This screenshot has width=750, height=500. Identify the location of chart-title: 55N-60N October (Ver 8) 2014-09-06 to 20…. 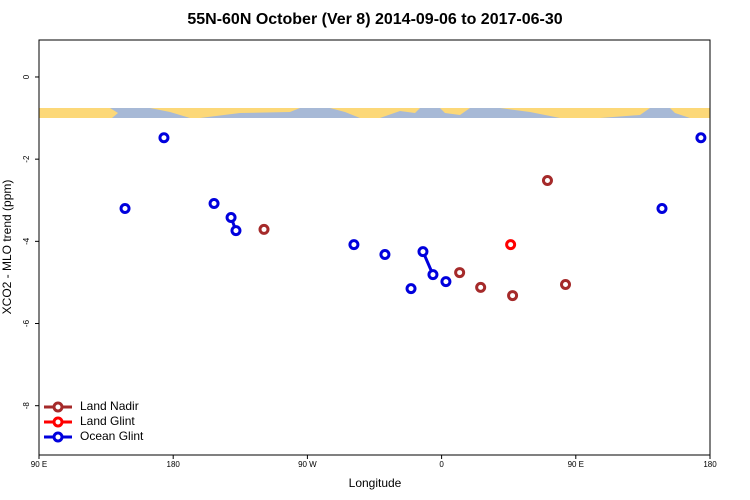
(374, 19).